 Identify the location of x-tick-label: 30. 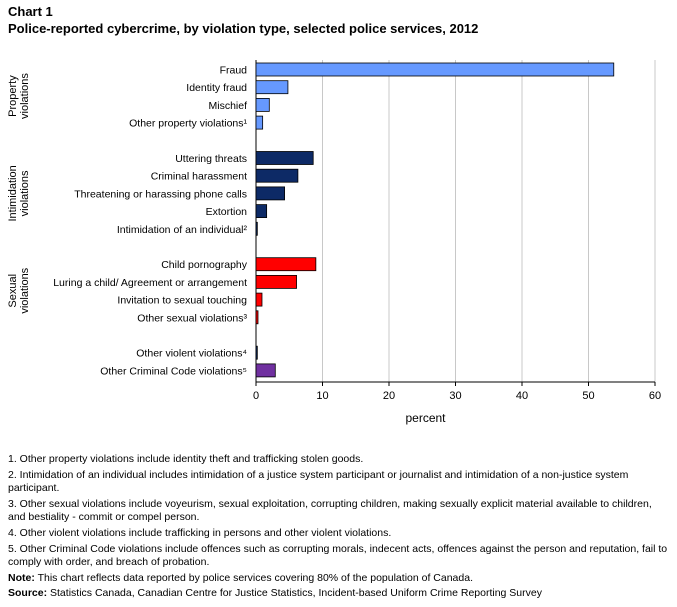
(455, 396).